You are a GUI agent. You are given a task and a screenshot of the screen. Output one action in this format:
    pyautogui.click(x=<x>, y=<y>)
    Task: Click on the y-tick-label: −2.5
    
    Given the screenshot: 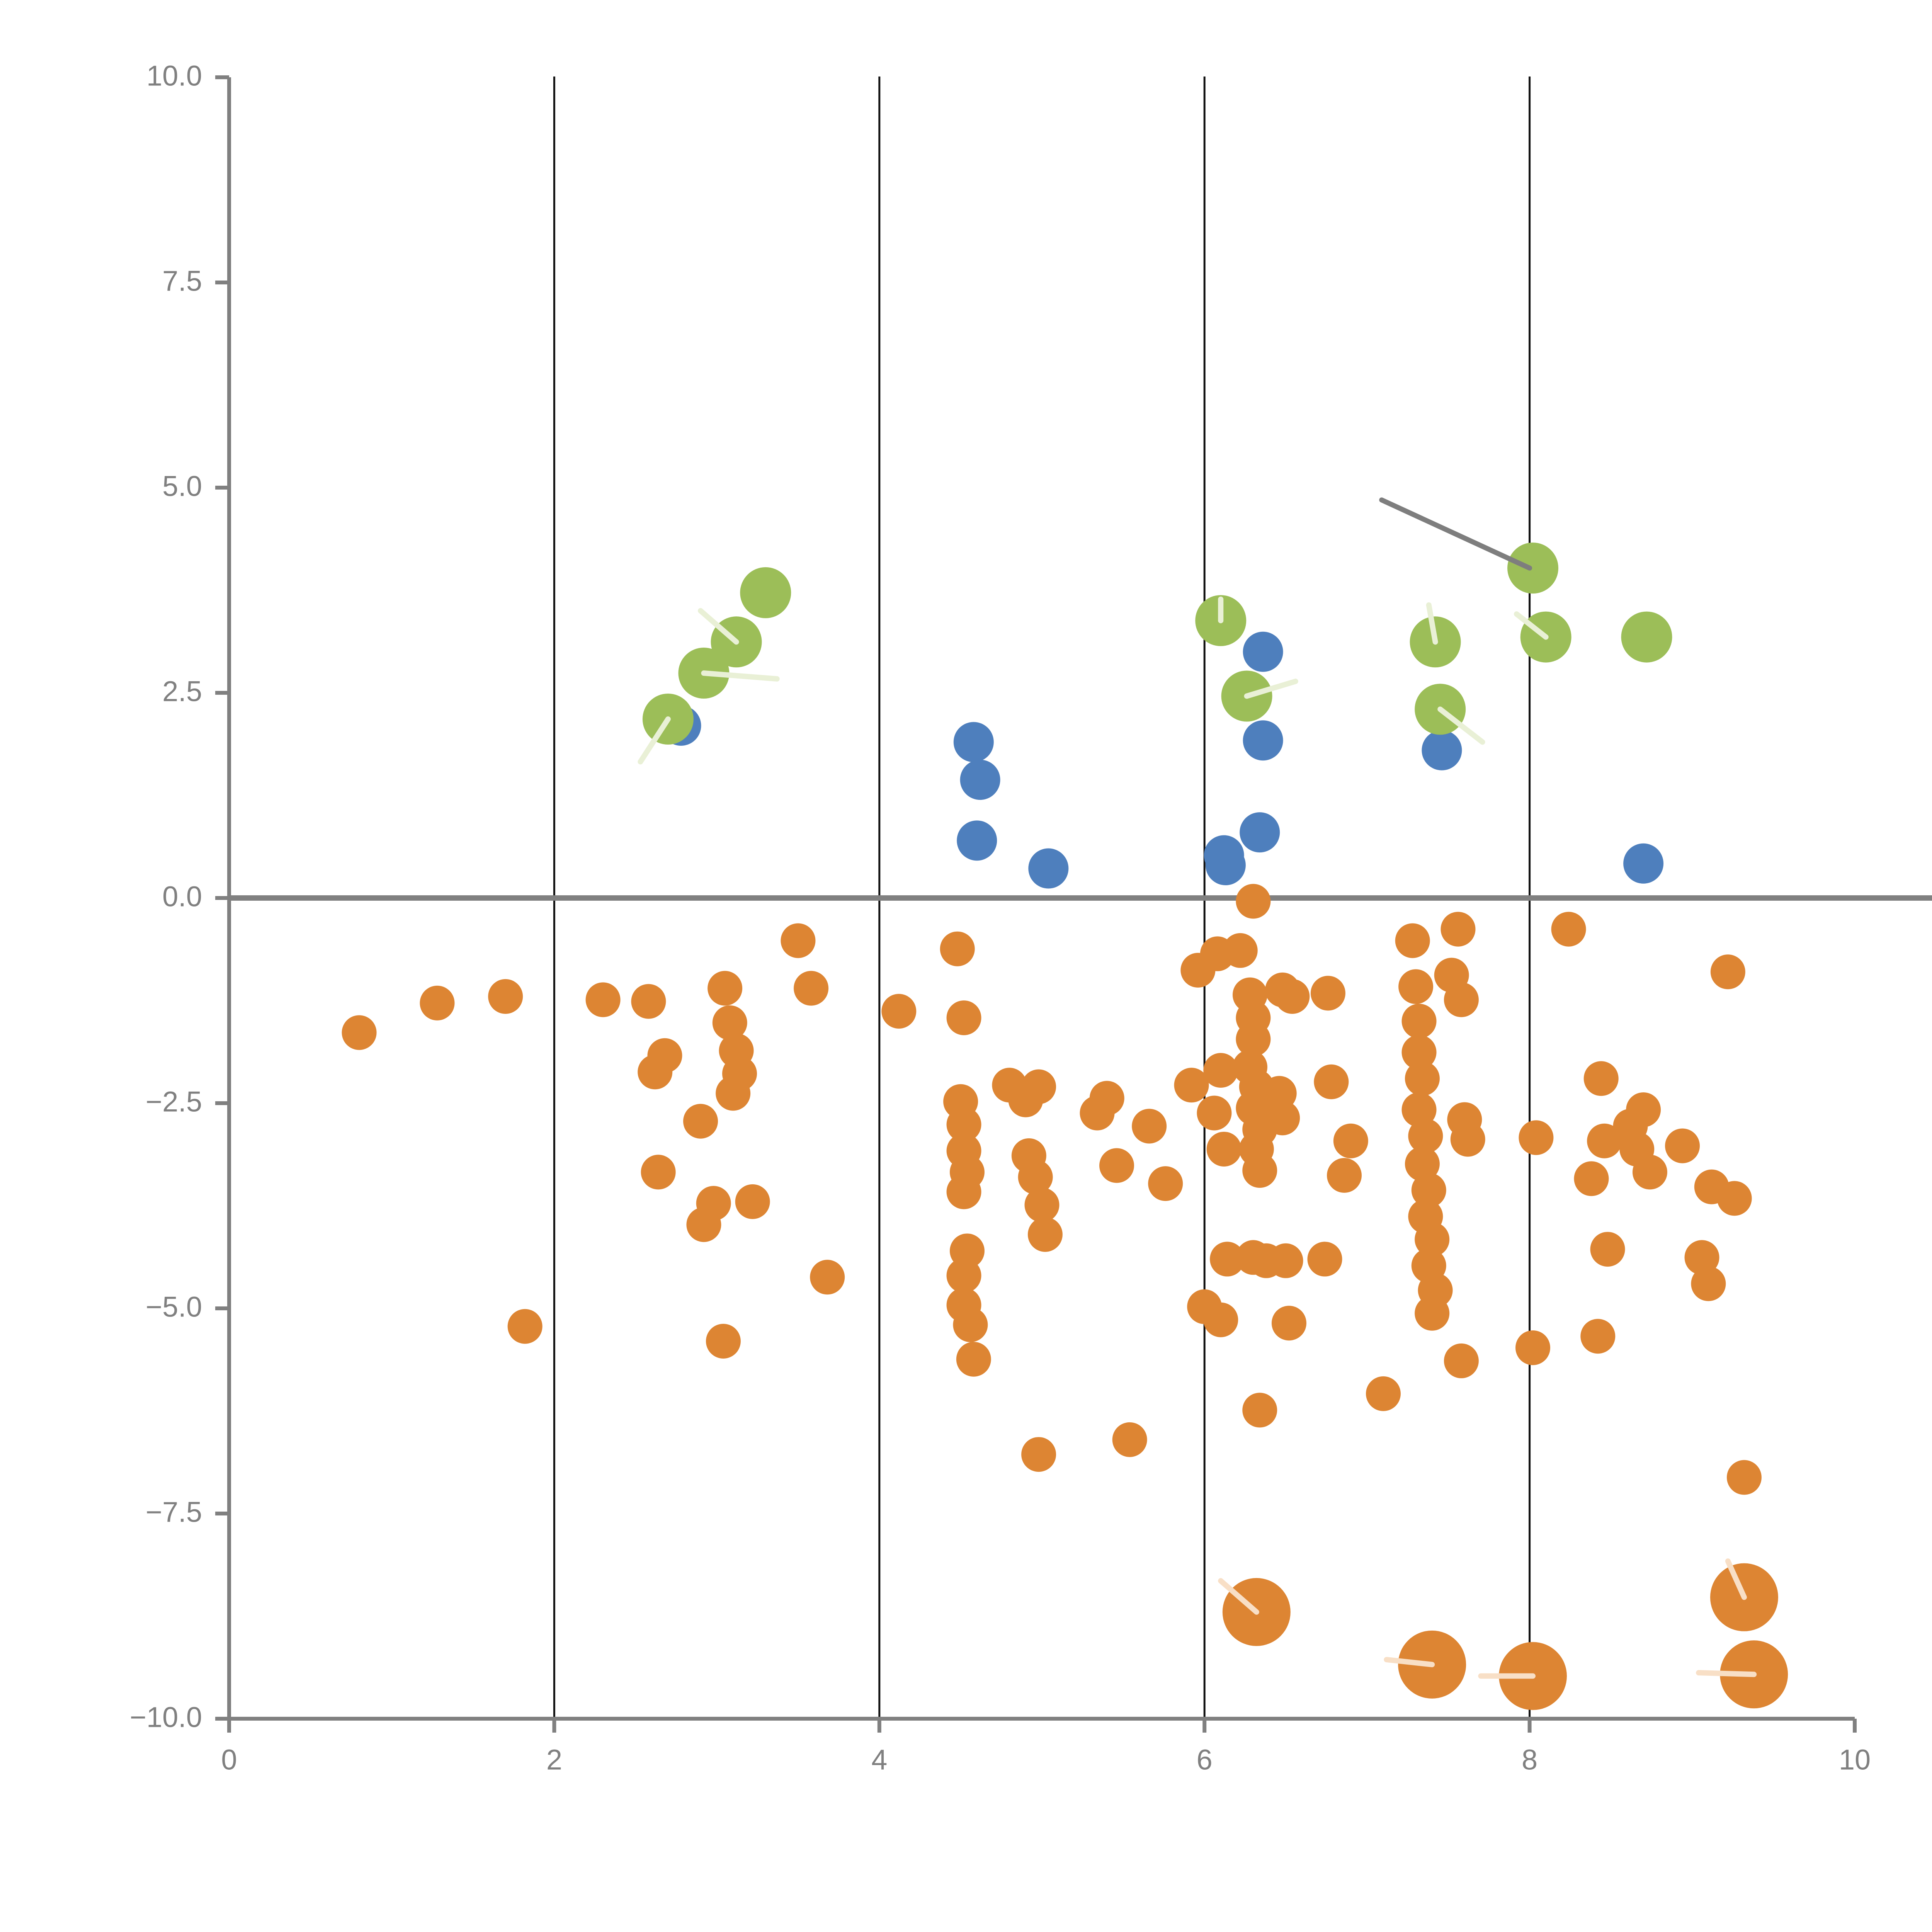 What is the action you would take?
    pyautogui.click(x=174, y=1102)
    